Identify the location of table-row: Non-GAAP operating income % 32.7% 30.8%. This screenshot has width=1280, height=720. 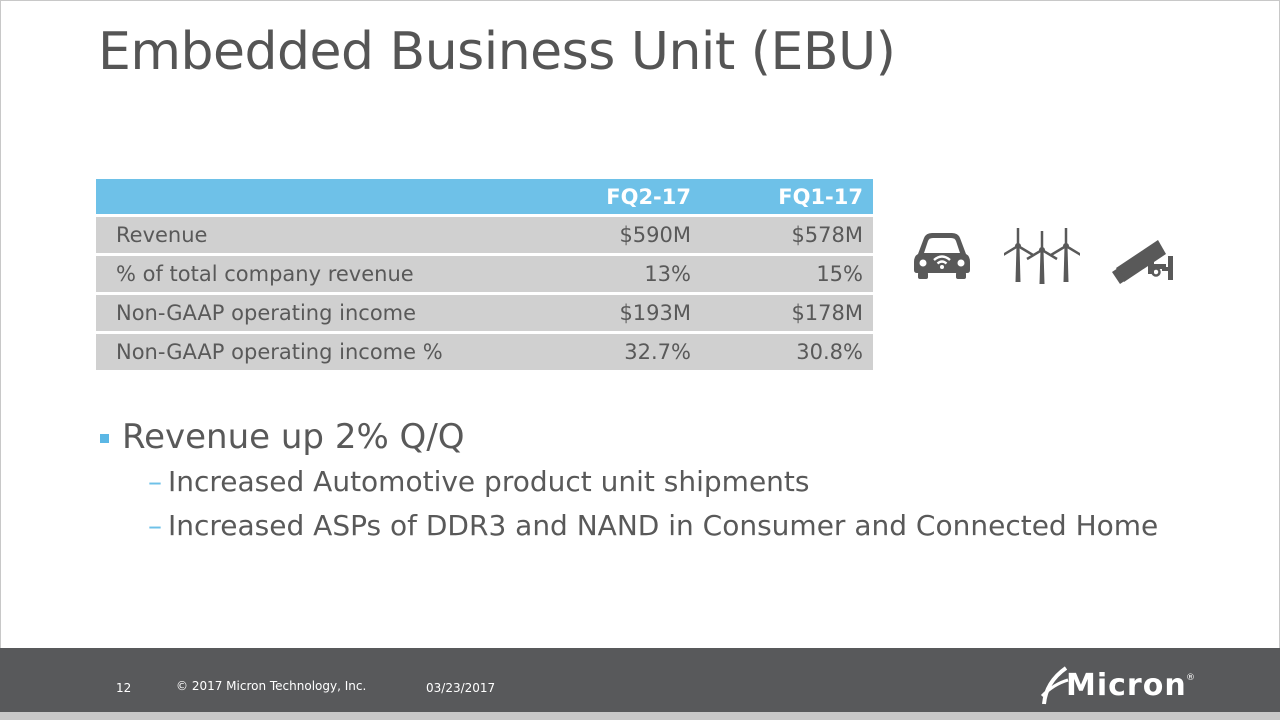
(484, 352).